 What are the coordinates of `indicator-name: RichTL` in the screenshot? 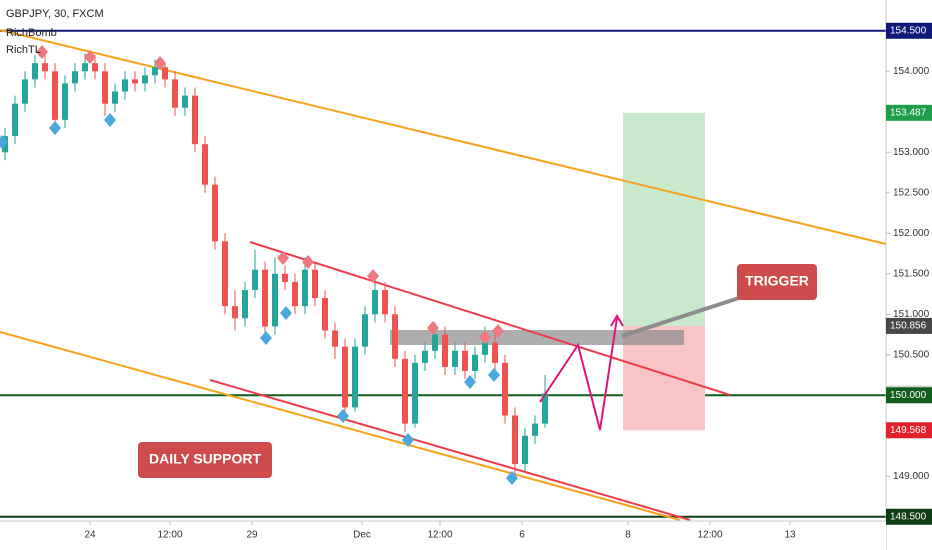 It's located at (23, 50).